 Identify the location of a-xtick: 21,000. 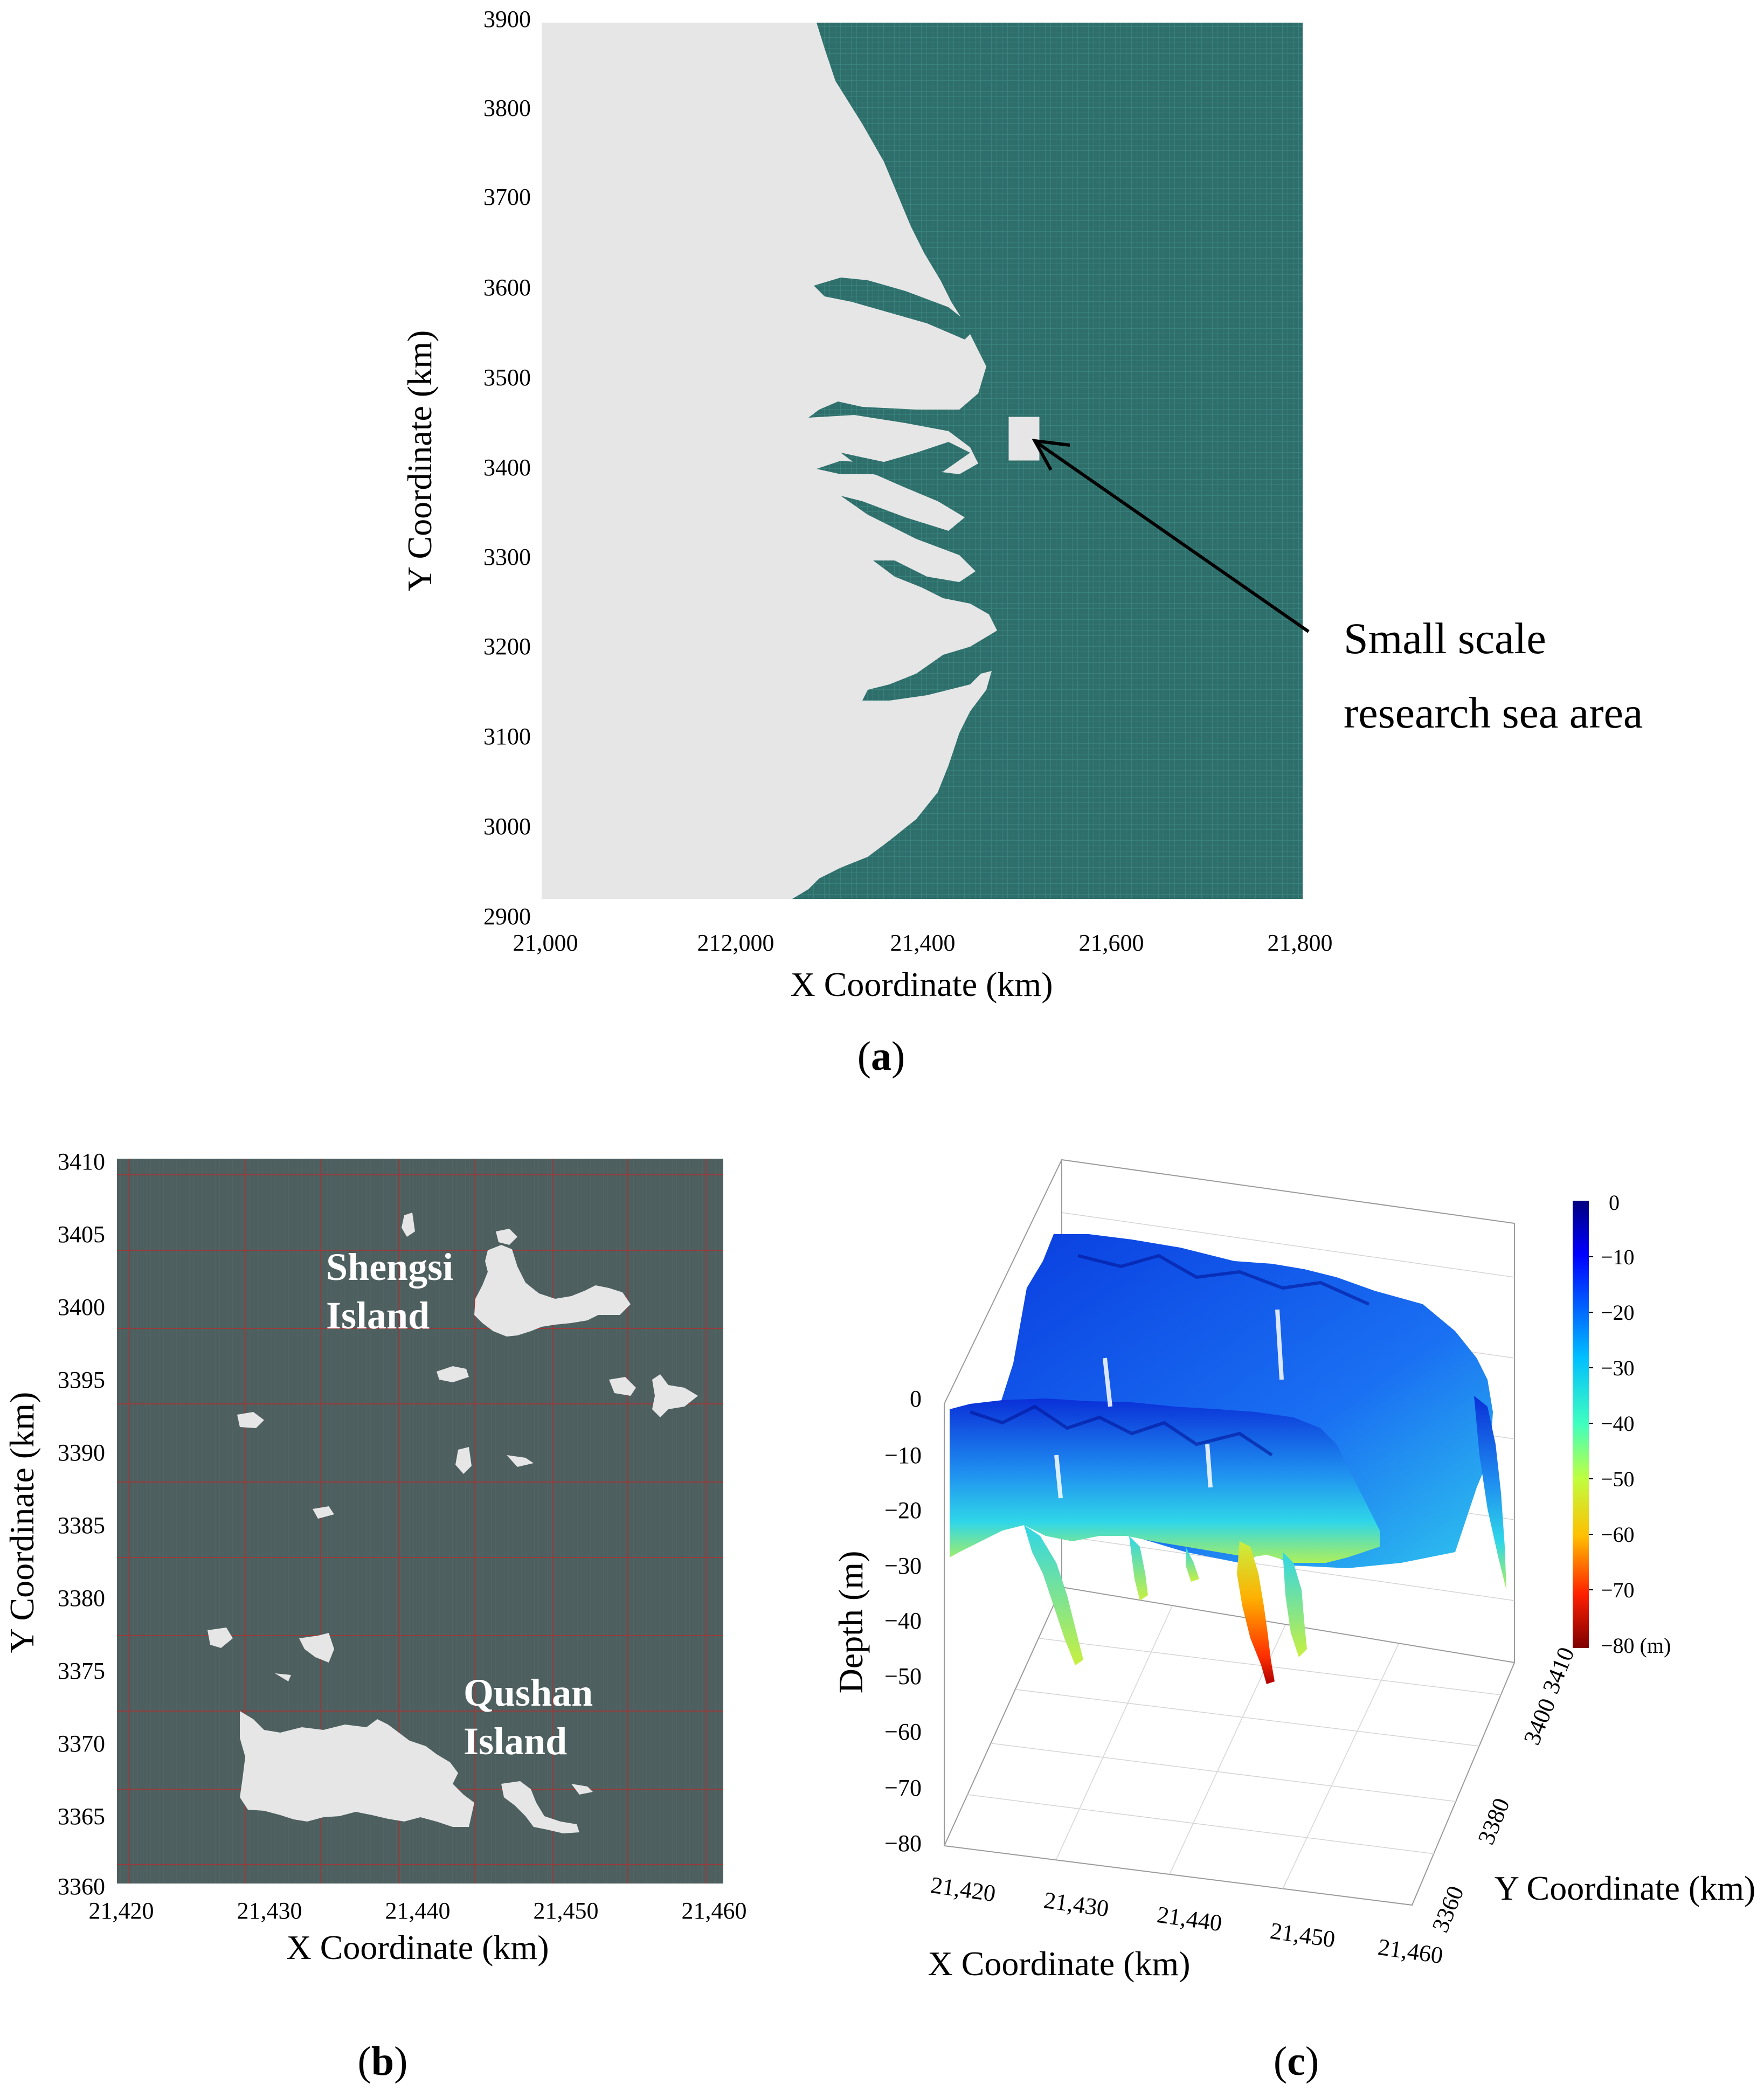
(545, 943).